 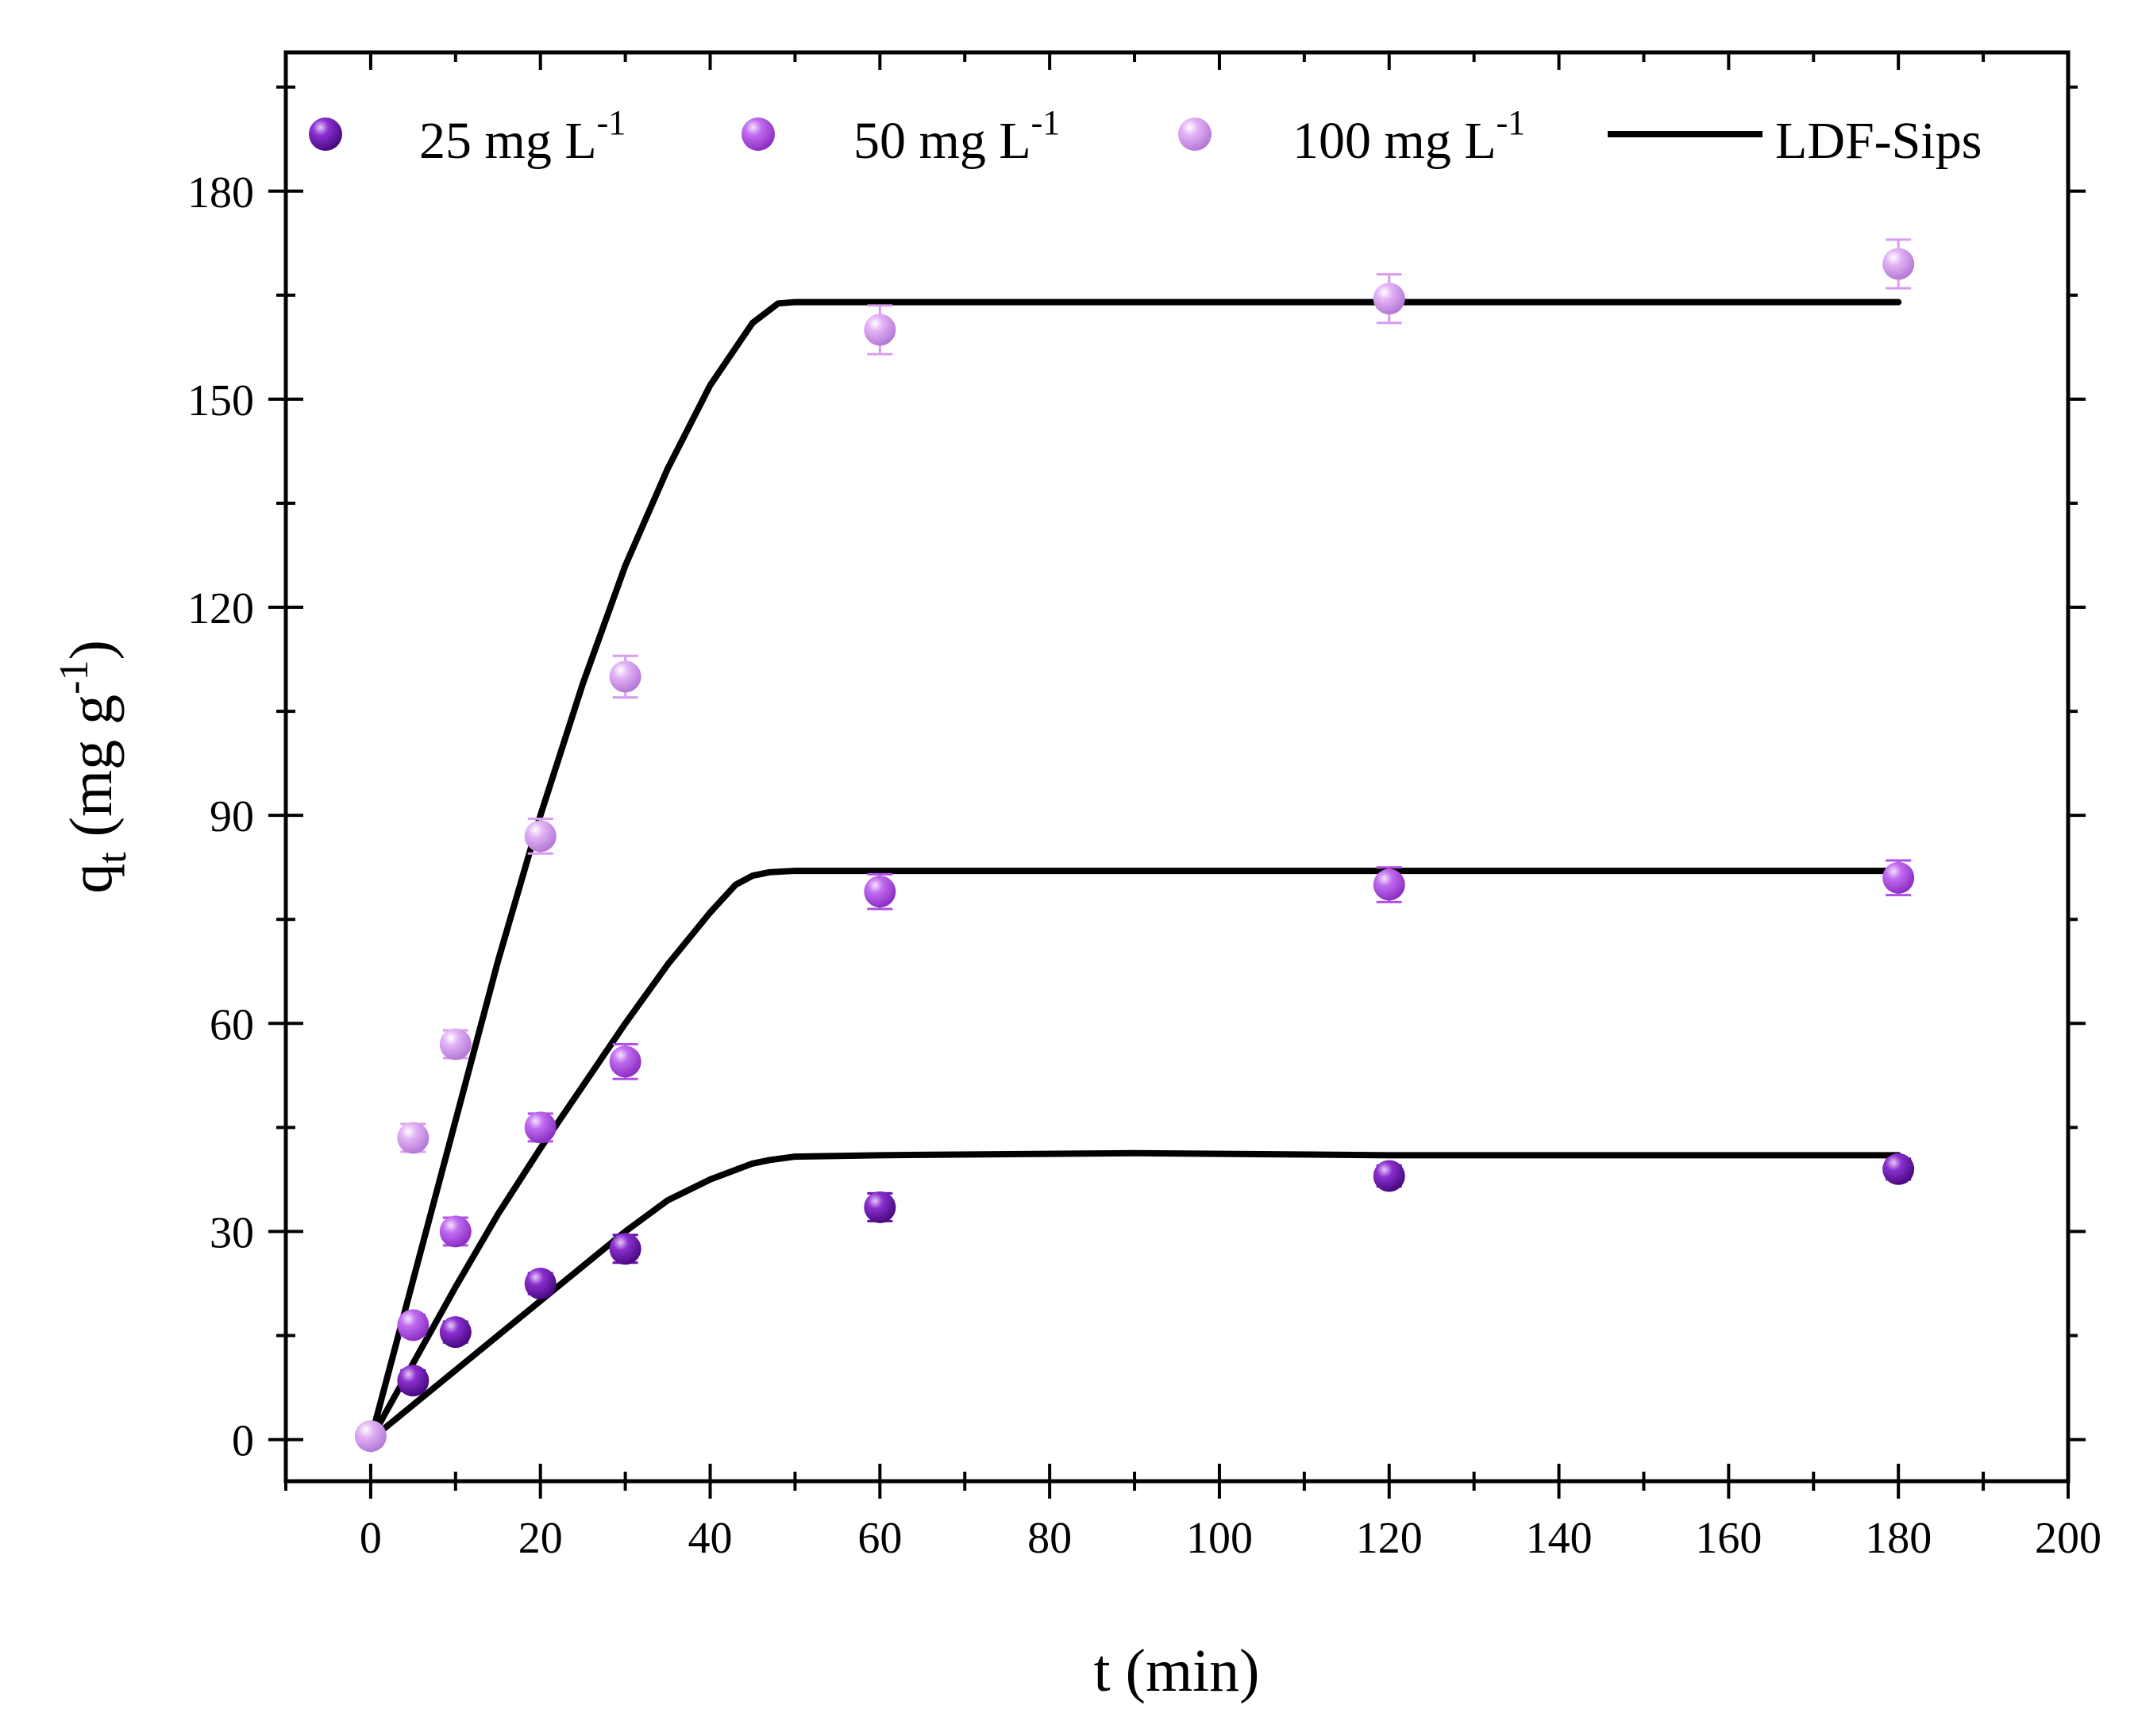 What do you see at coordinates (1899, 1538) in the screenshot?
I see `x-tick-label: 180` at bounding box center [1899, 1538].